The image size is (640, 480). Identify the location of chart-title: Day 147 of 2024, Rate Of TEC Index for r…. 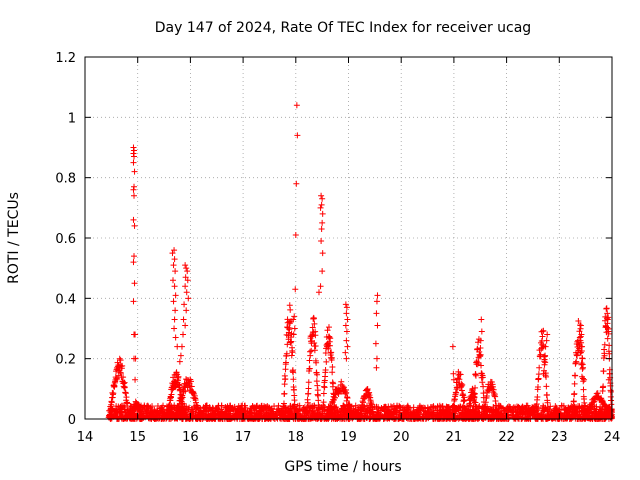
(343, 28).